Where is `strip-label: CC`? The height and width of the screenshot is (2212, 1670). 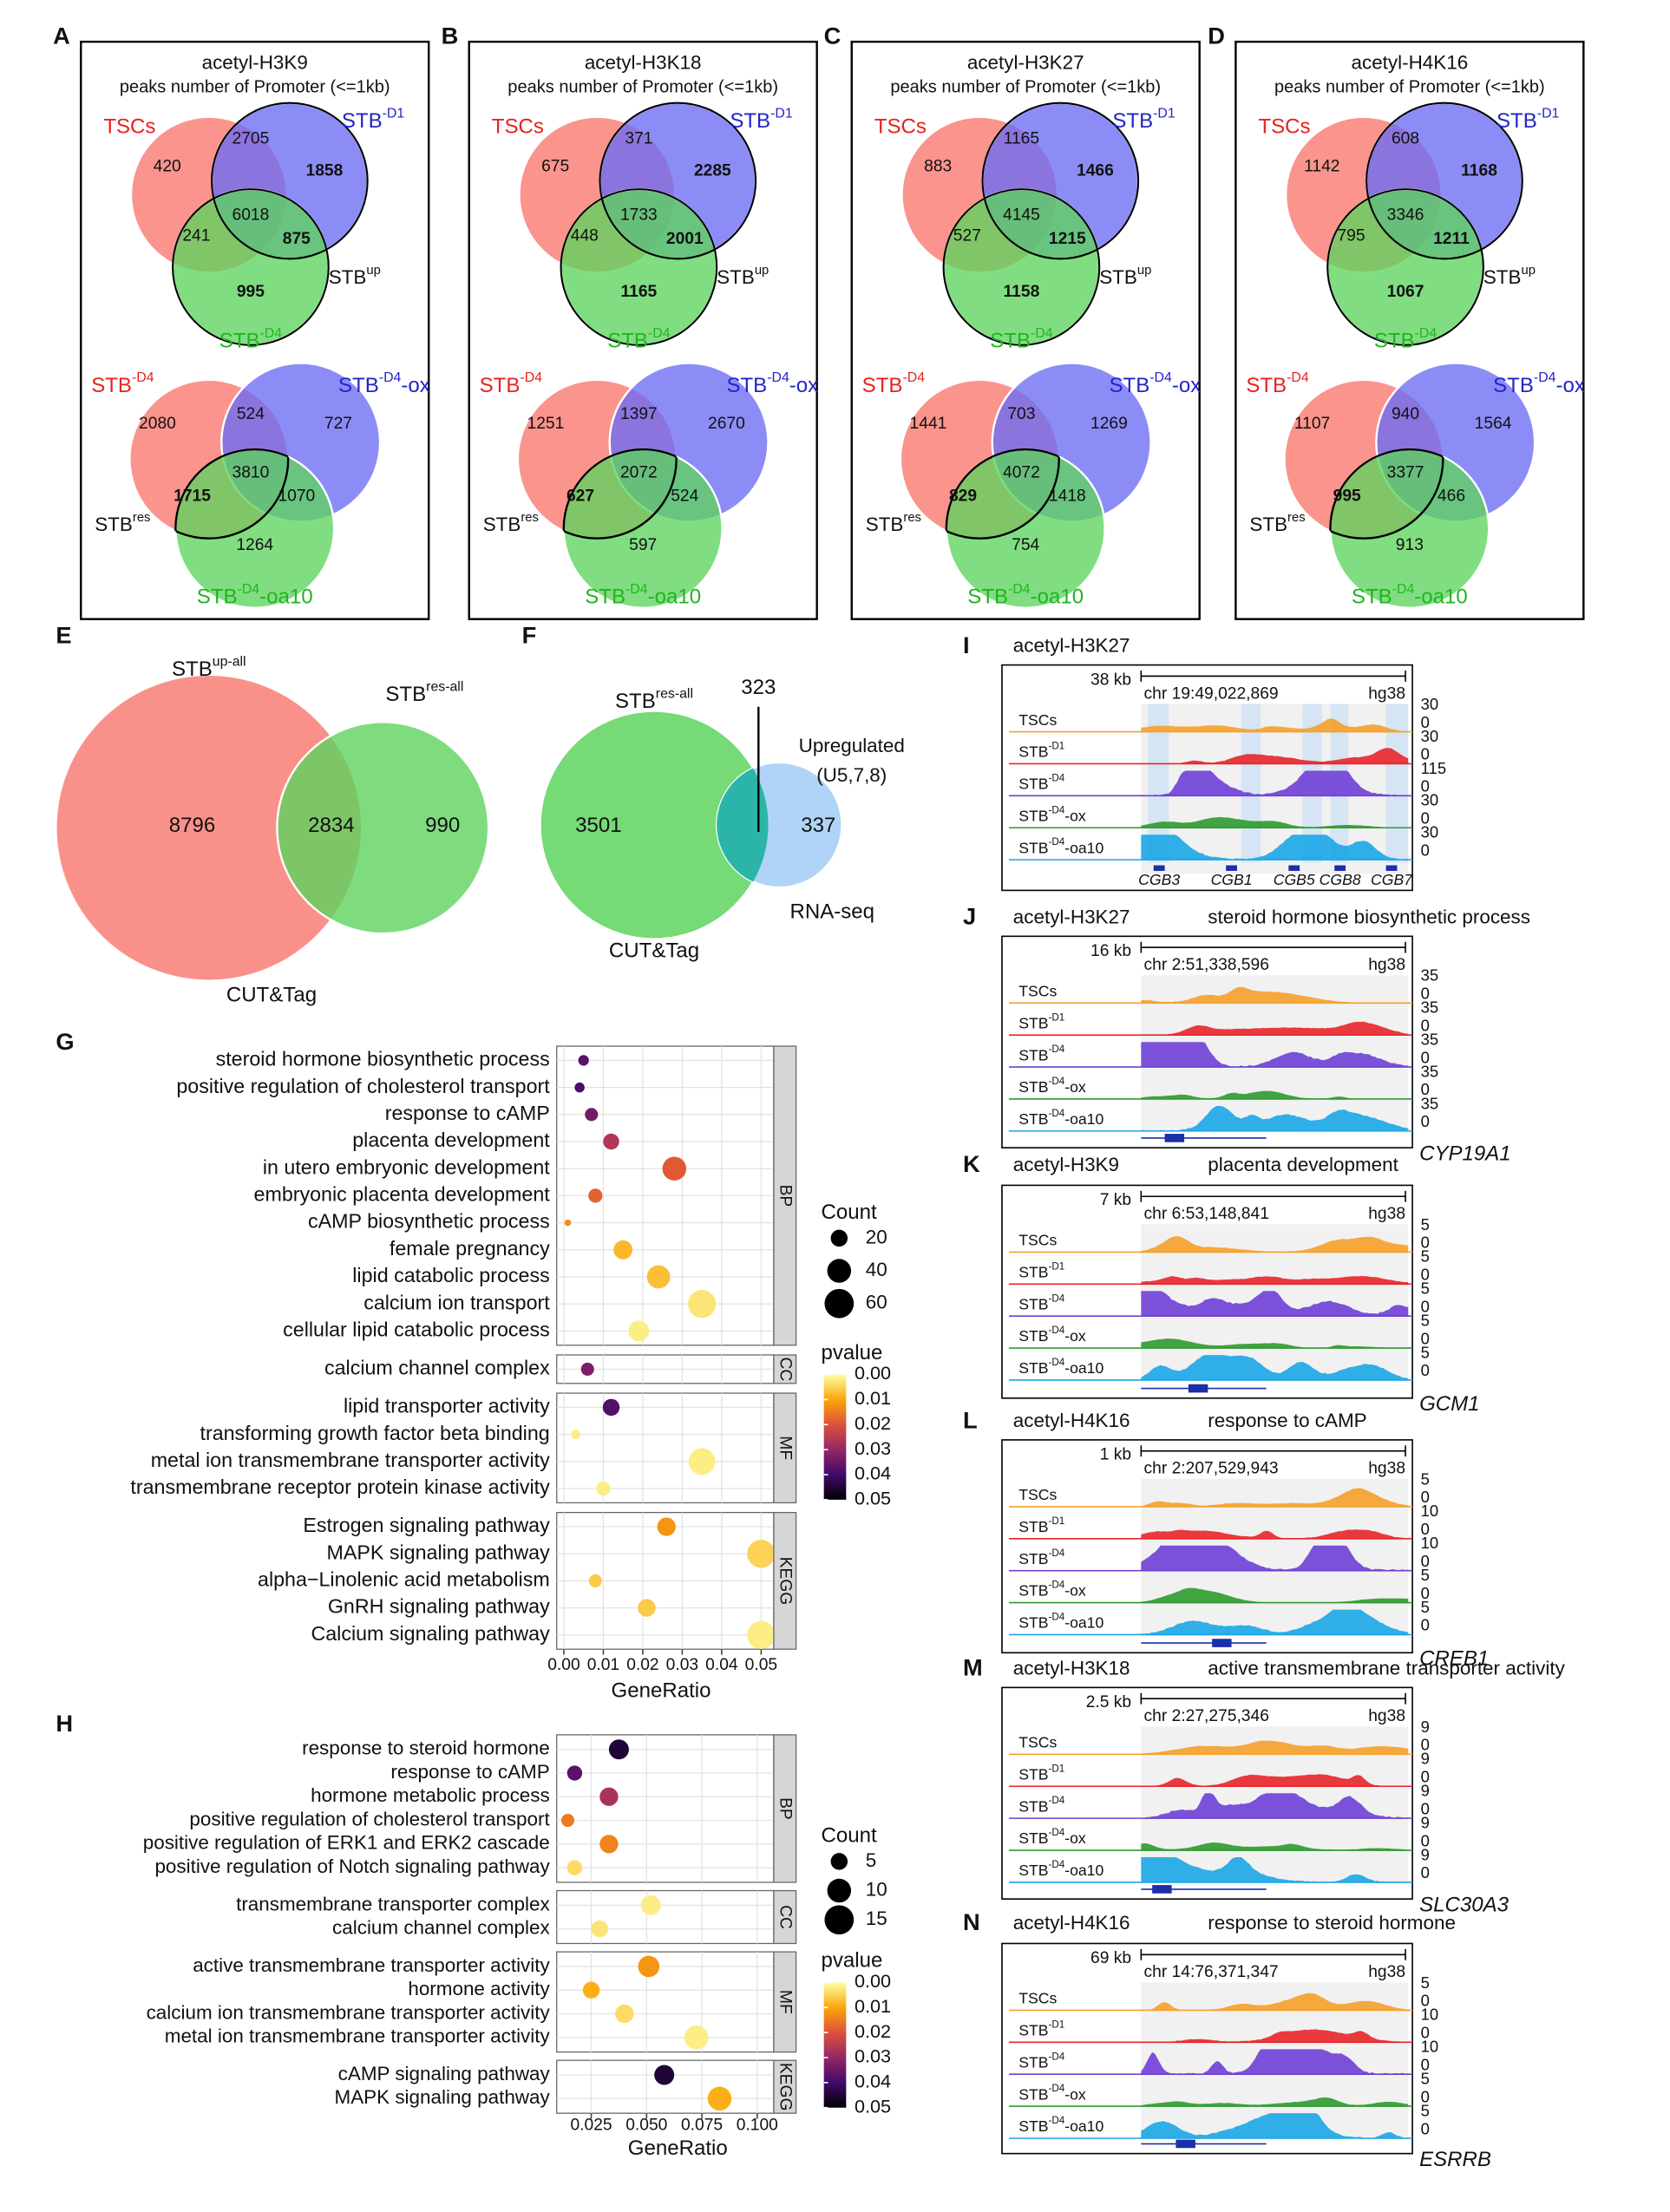
strip-label: CC is located at coordinates (785, 1917).